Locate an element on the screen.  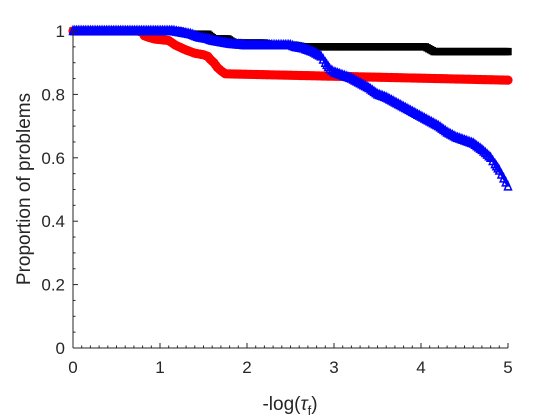
y-tick-label: 0.8 is located at coordinates (53, 94).